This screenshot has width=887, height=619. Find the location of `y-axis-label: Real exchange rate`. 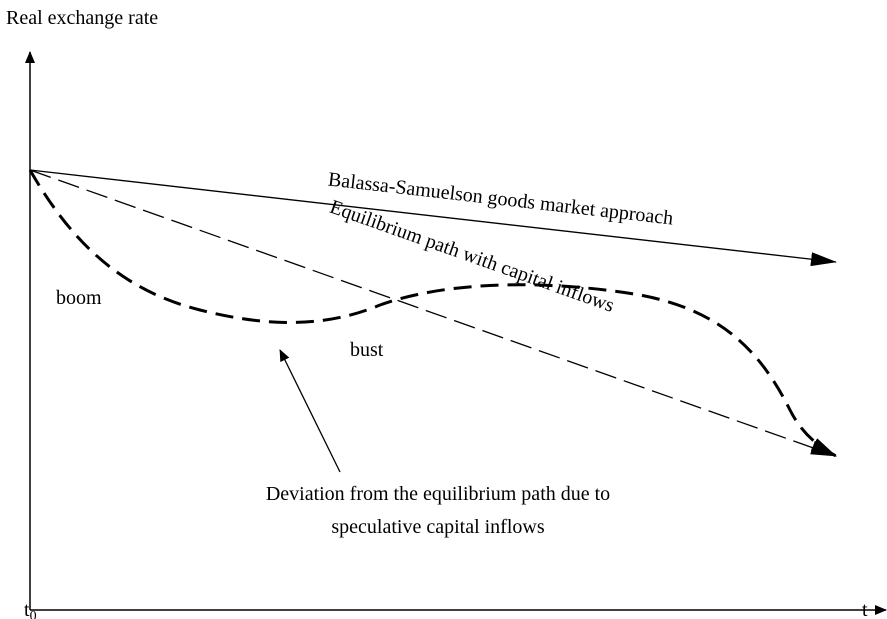

y-axis-label: Real exchange rate is located at coordinates (82, 18).